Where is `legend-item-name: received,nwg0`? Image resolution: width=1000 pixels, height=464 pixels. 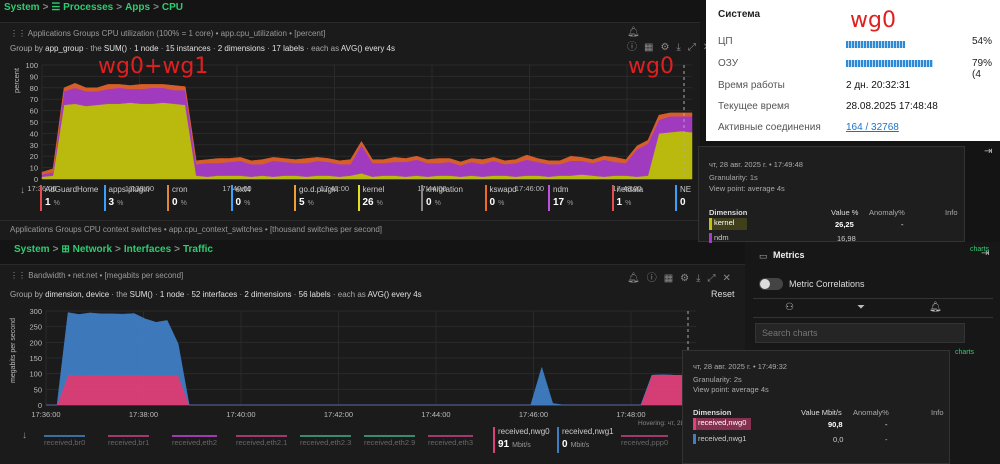
legend-item-name: received,nwg0 is located at coordinates (524, 431).